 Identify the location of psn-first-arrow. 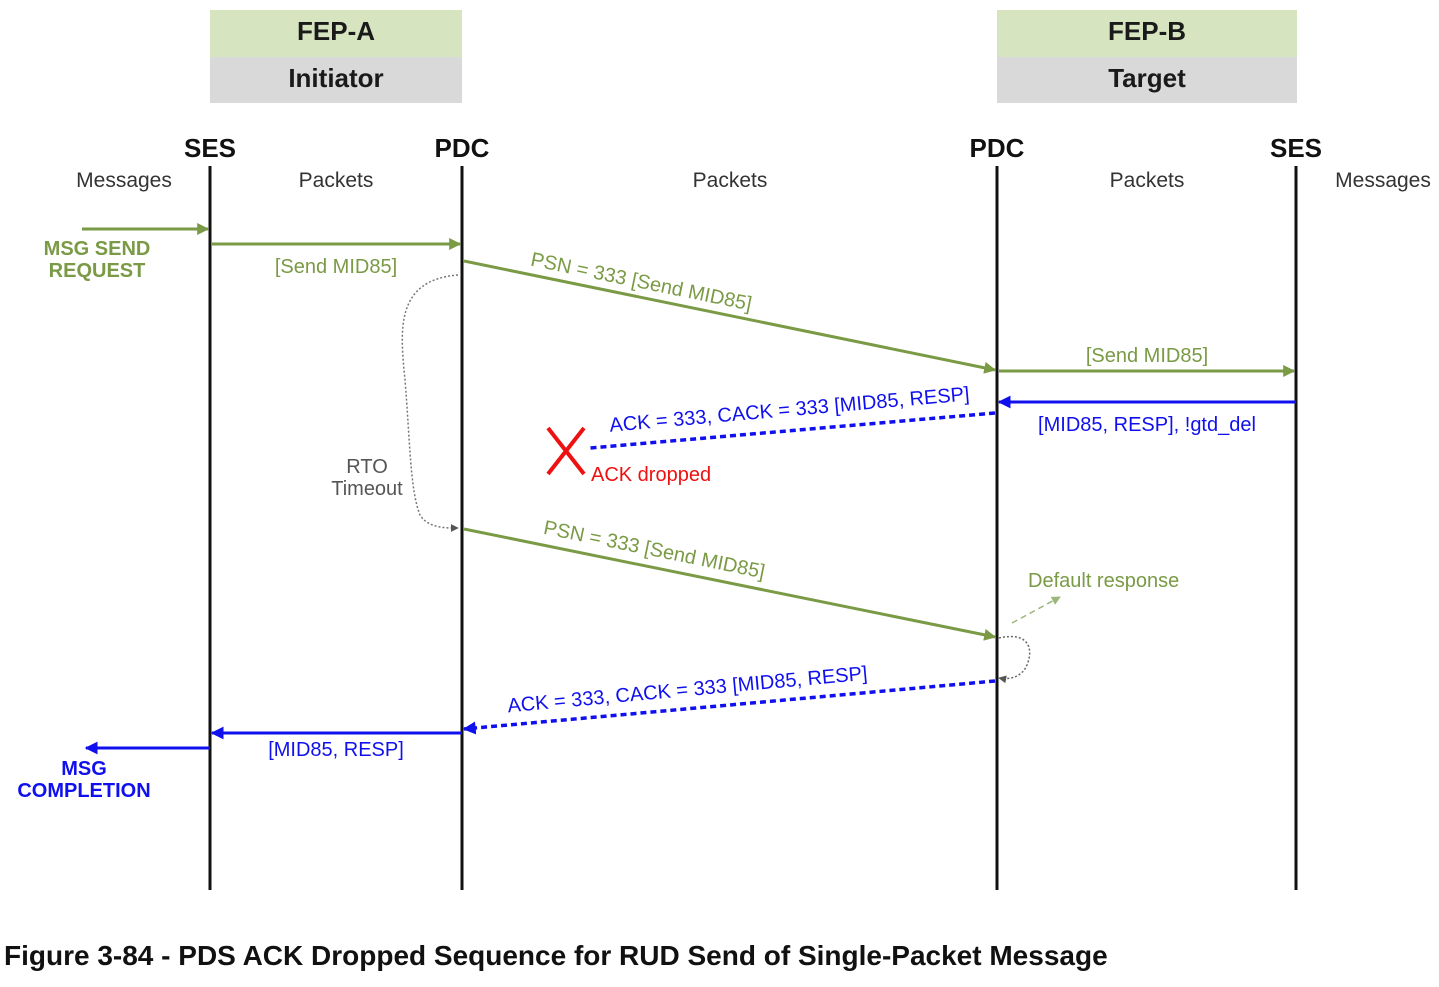
(730, 316).